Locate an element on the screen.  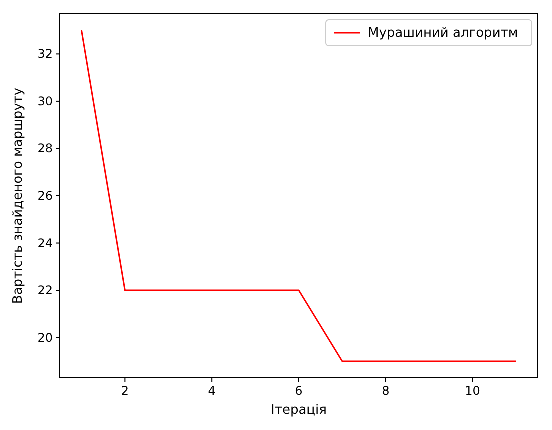
x-tick-label: 2 is located at coordinates (125, 391).